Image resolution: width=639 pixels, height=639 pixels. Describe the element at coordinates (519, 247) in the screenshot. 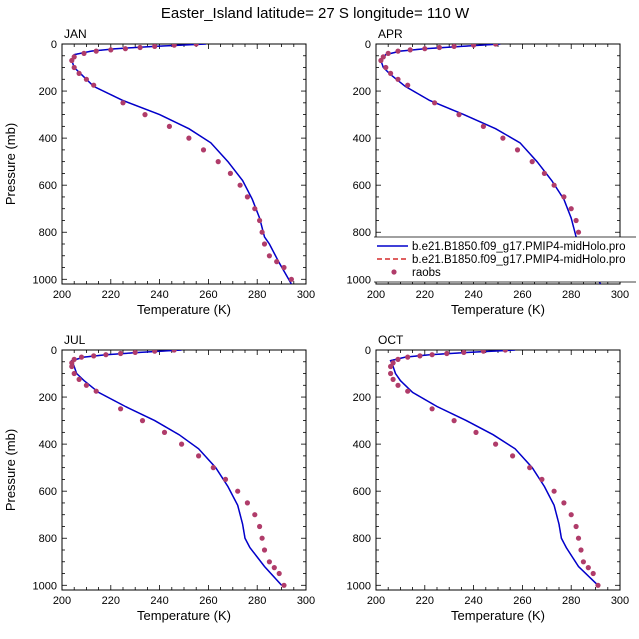

I see `legend-label-model-solid: b.e21.B1850.f09_g17.PMIP4-midHolo.pro` at that location.